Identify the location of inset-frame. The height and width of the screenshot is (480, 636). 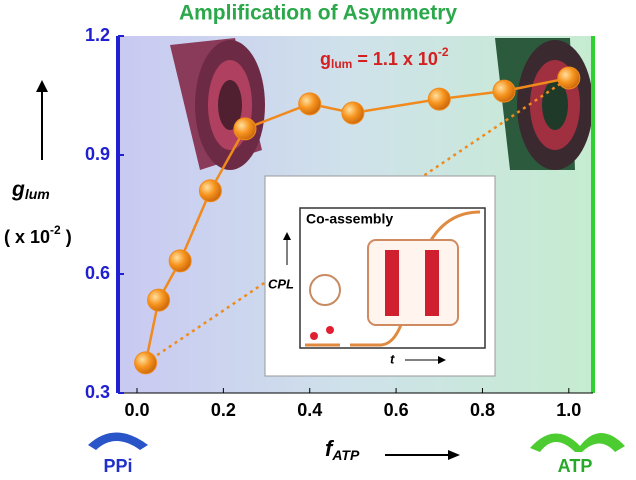
(392, 278).